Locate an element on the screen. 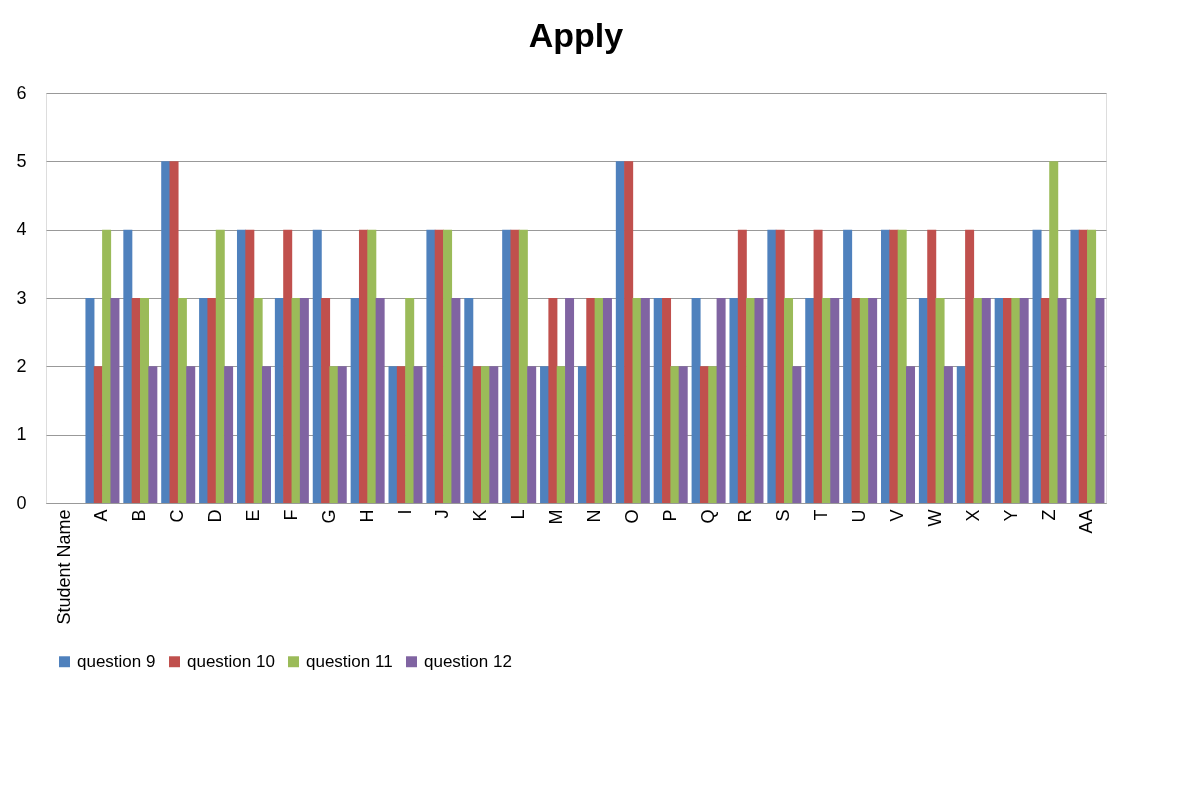  x-tick-label: W is located at coordinates (934, 518).